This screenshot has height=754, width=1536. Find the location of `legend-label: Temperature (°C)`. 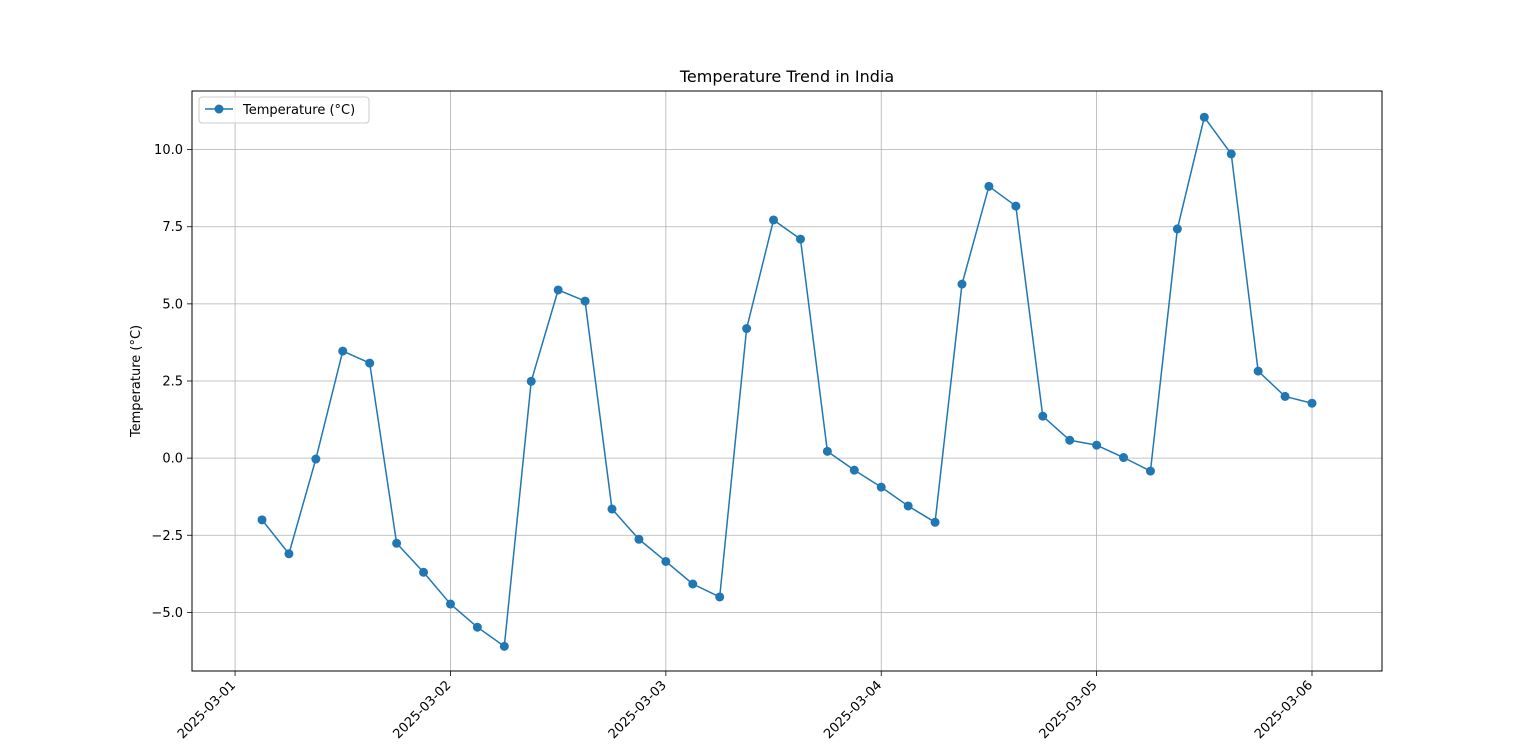

legend-label: Temperature (°C) is located at coordinates (298, 110).